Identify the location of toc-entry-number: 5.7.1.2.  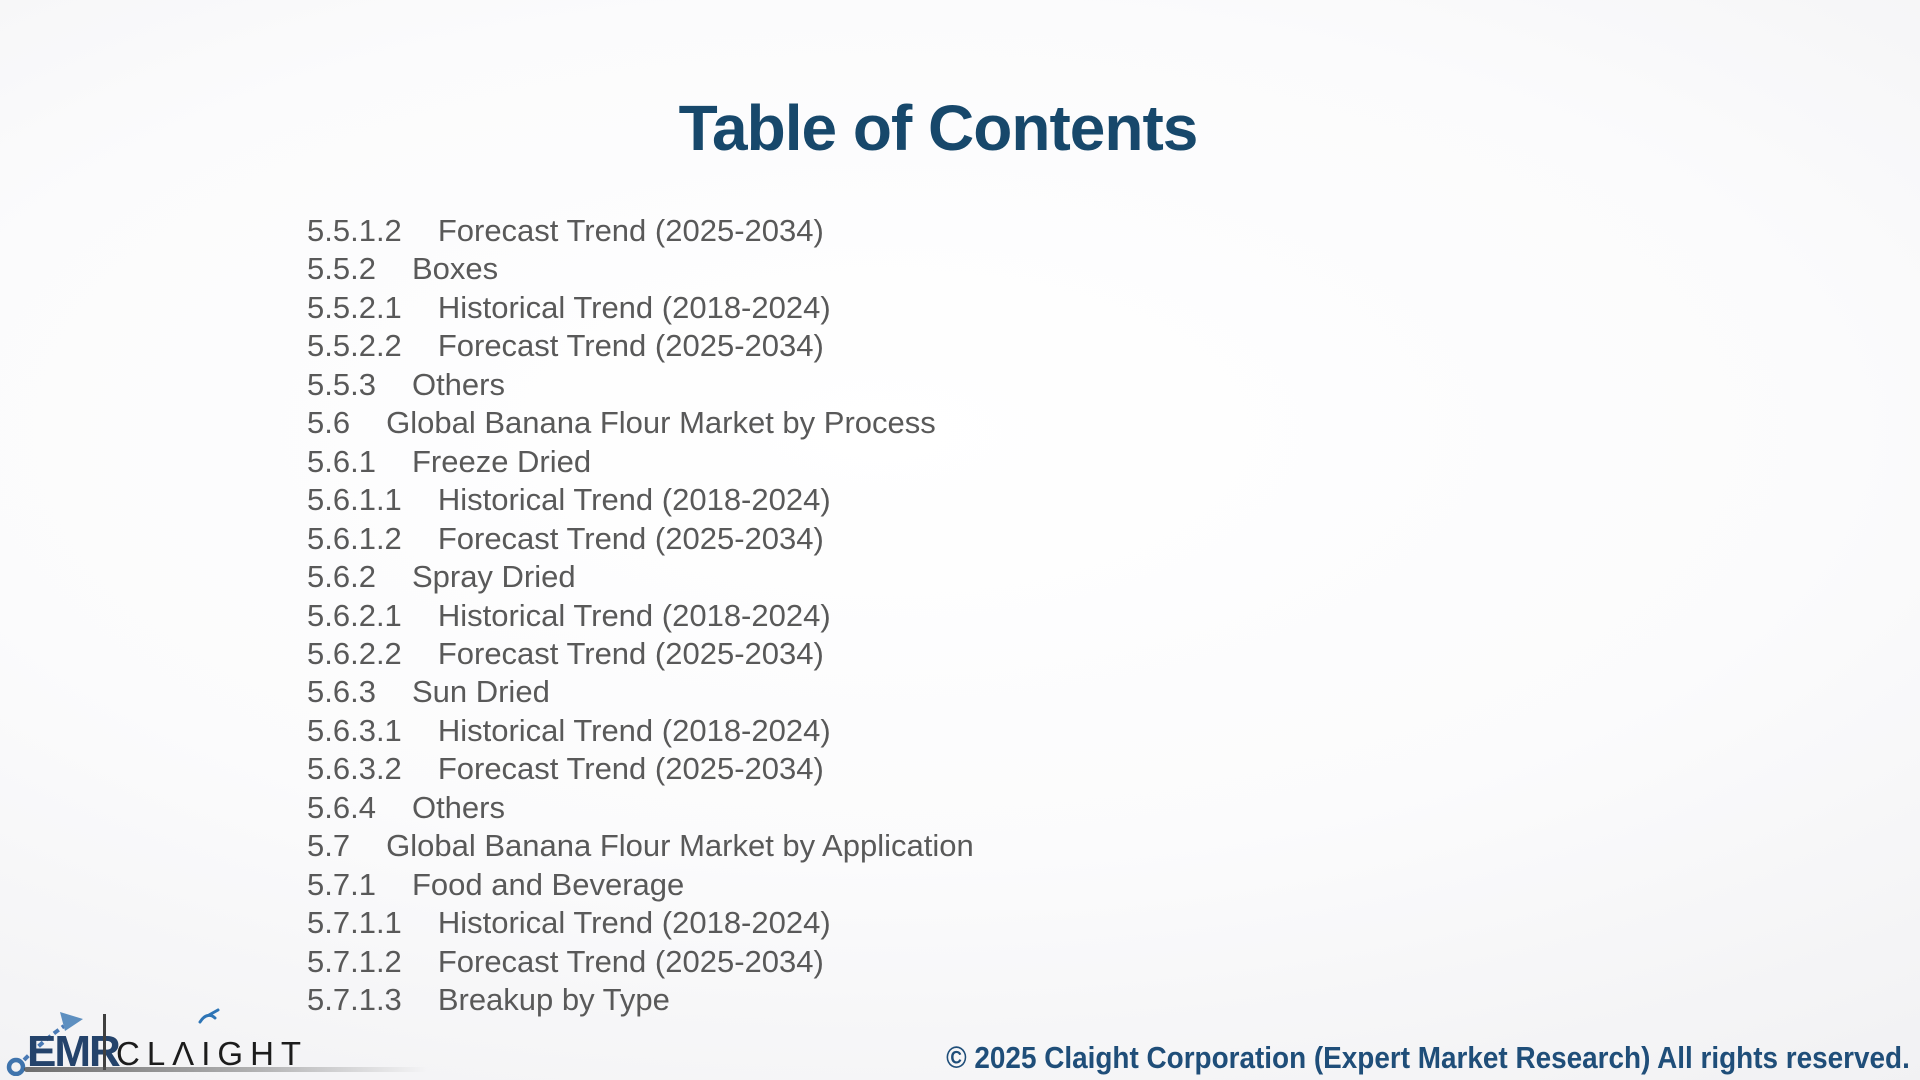
(354, 961).